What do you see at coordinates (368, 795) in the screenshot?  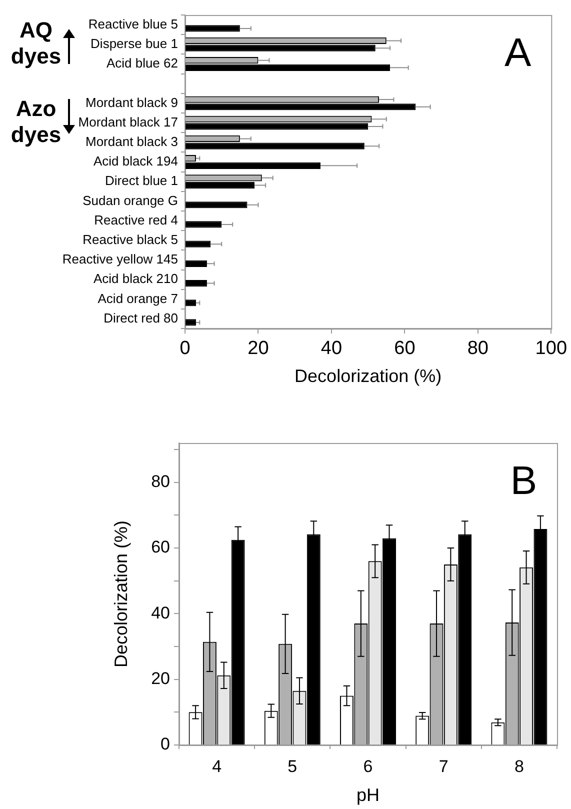 I see `x-axis-title: pH` at bounding box center [368, 795].